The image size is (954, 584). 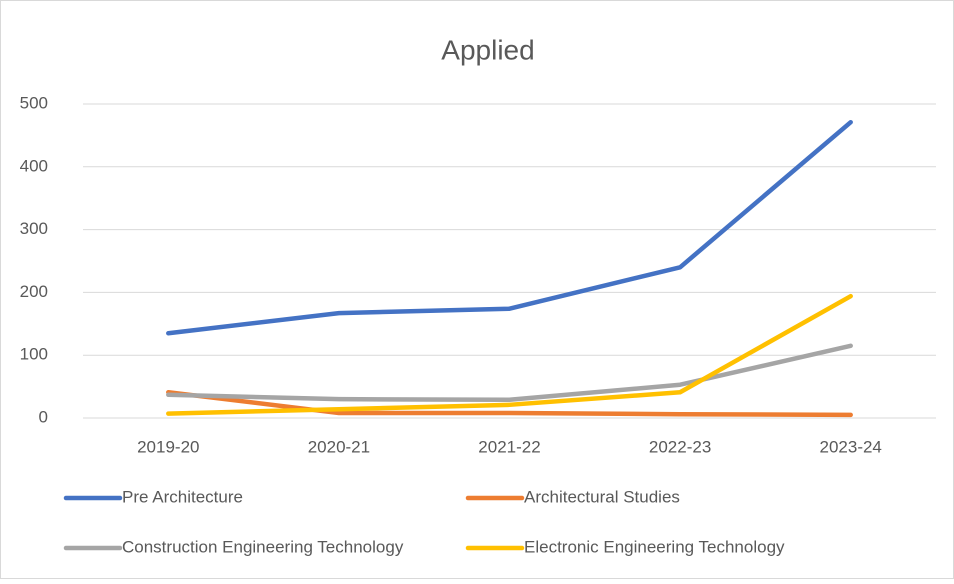 What do you see at coordinates (851, 446) in the screenshot?
I see `x-tick-label: 2023-24` at bounding box center [851, 446].